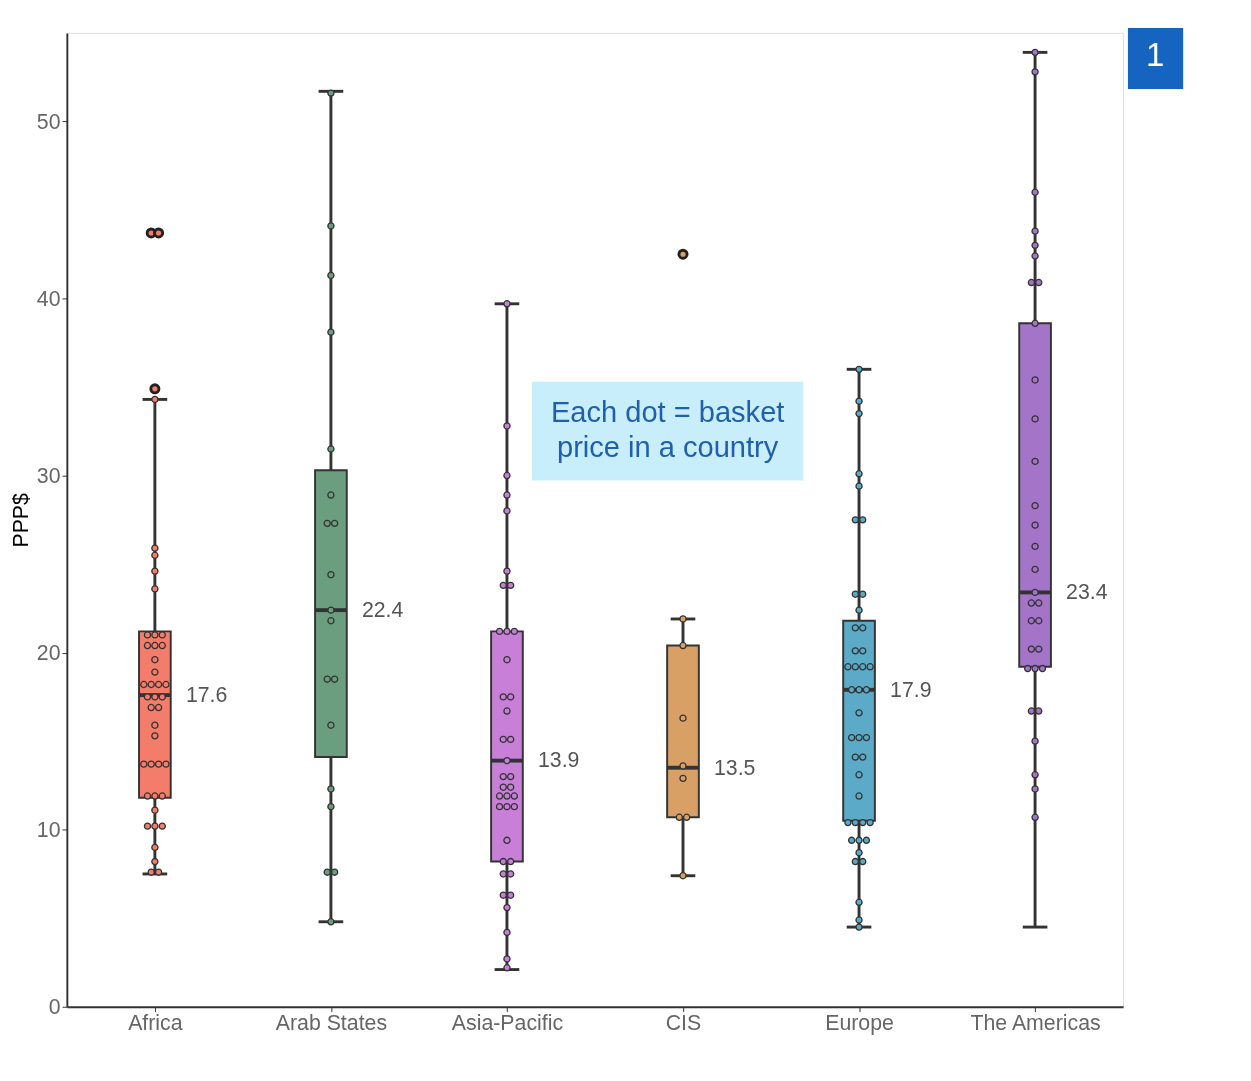 This screenshot has width=1251, height=1081. Describe the element at coordinates (382, 609) in the screenshot. I see `text: 22.4` at that location.